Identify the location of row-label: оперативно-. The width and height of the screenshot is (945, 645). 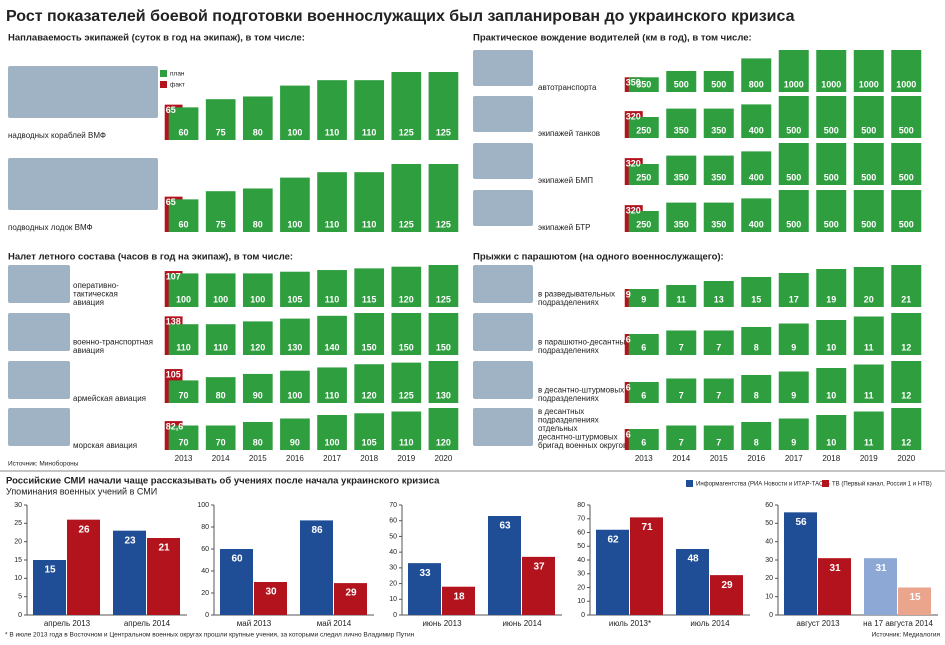
(96, 285).